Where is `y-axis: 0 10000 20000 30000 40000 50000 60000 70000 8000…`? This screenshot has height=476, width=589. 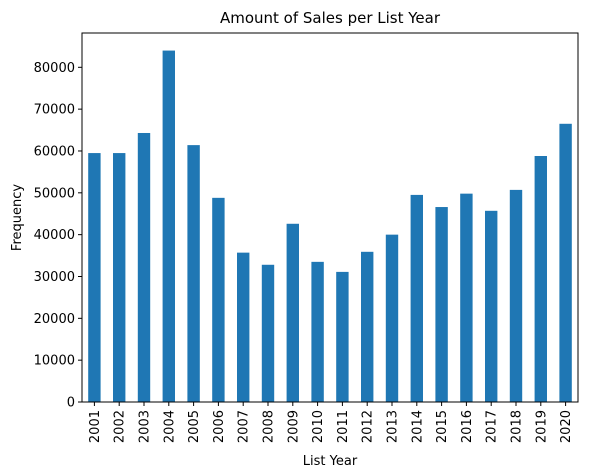 y-axis: 0 10000 20000 30000 40000 50000 60000 70000 8000… is located at coordinates (58, 236).